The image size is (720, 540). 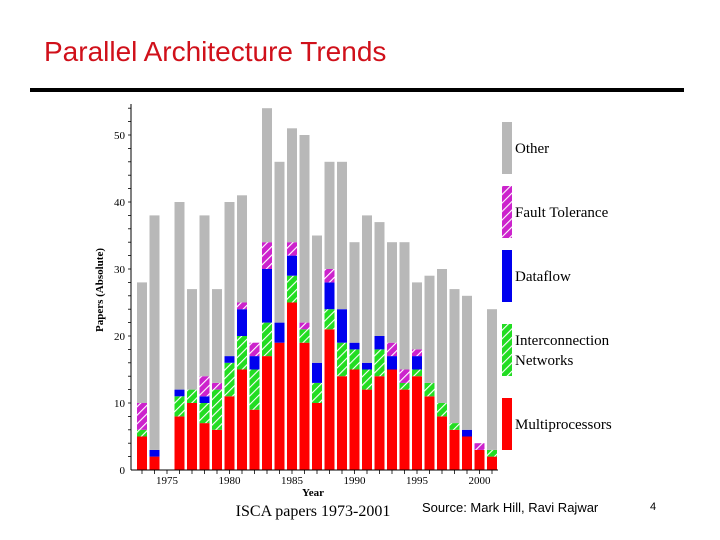 What do you see at coordinates (120, 203) in the screenshot?
I see `y-tick-label: 40` at bounding box center [120, 203].